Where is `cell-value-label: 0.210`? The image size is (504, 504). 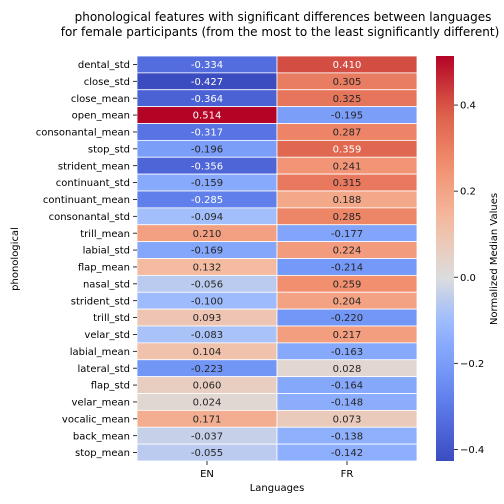
cell-value-label: 0.210 is located at coordinates (207, 234).